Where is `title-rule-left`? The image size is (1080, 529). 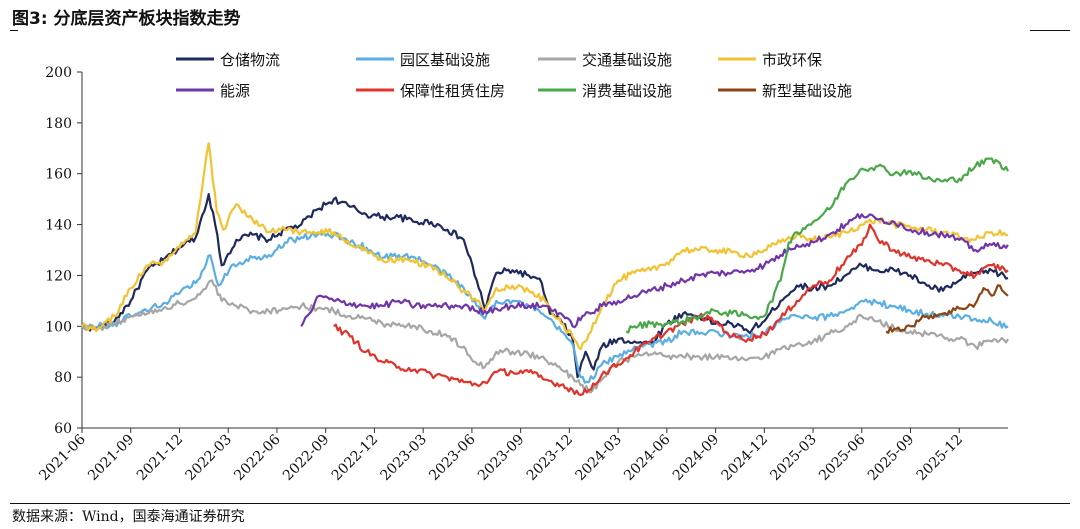 title-rule-left is located at coordinates (14, 30).